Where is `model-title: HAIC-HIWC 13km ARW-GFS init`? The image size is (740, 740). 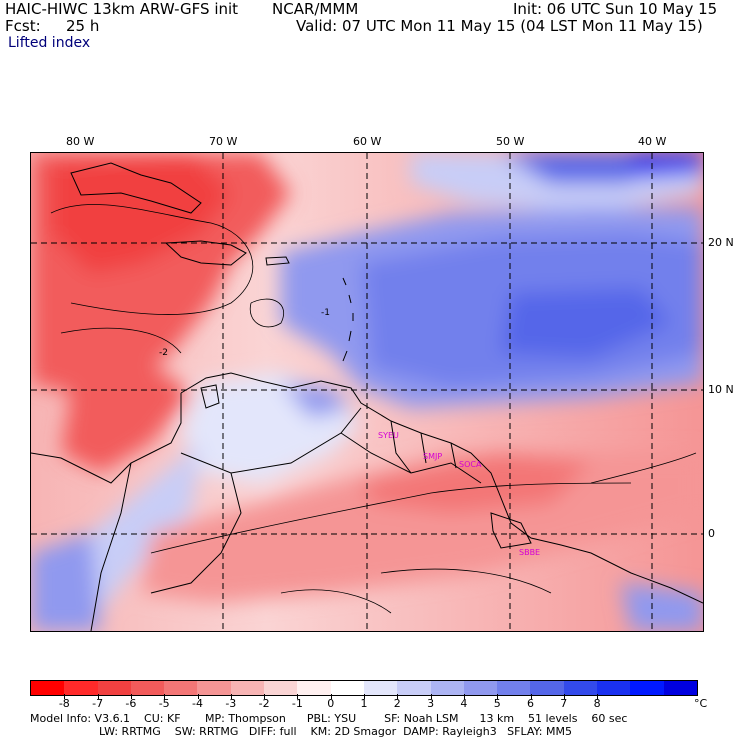
model-title: HAIC-HIWC 13km ARW-GFS init is located at coordinates (122, 9).